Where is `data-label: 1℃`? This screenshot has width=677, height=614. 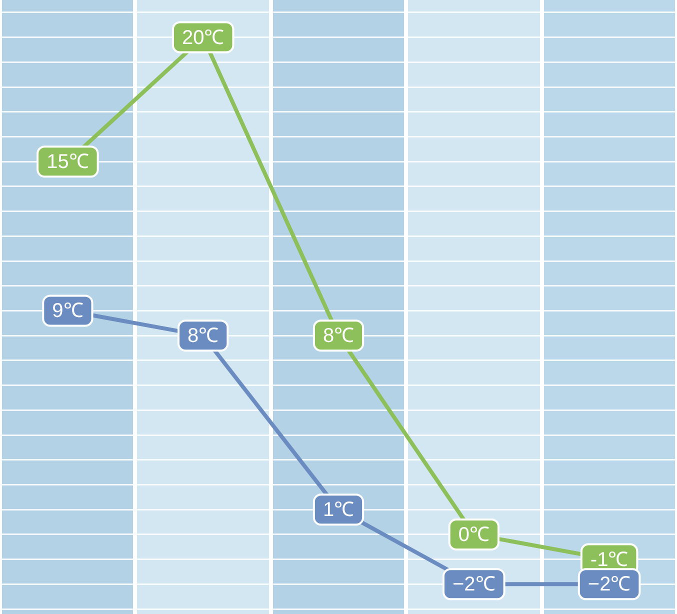
data-label: 1℃ is located at coordinates (338, 510).